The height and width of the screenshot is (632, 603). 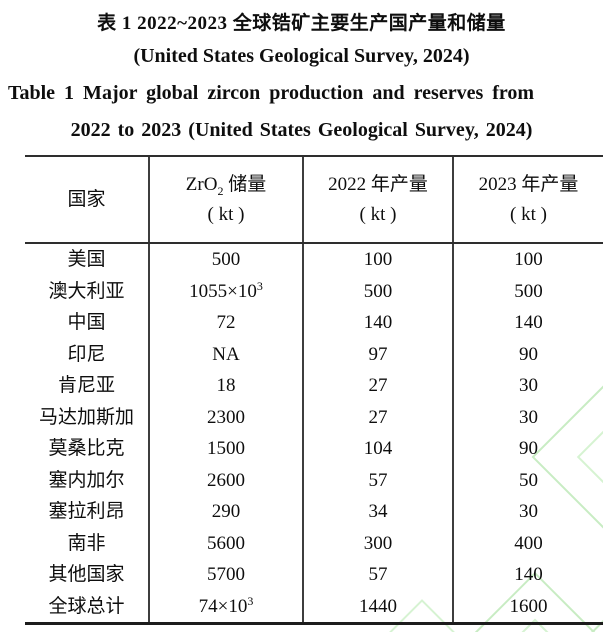 I want to click on country-cell: 肯尼亚, so click(x=86, y=385).